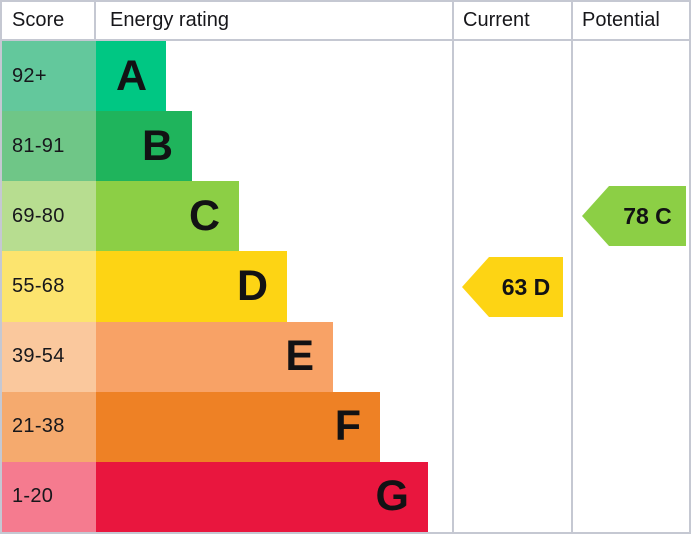  Describe the element at coordinates (191, 286) in the screenshot. I see `band-bar: D` at that location.